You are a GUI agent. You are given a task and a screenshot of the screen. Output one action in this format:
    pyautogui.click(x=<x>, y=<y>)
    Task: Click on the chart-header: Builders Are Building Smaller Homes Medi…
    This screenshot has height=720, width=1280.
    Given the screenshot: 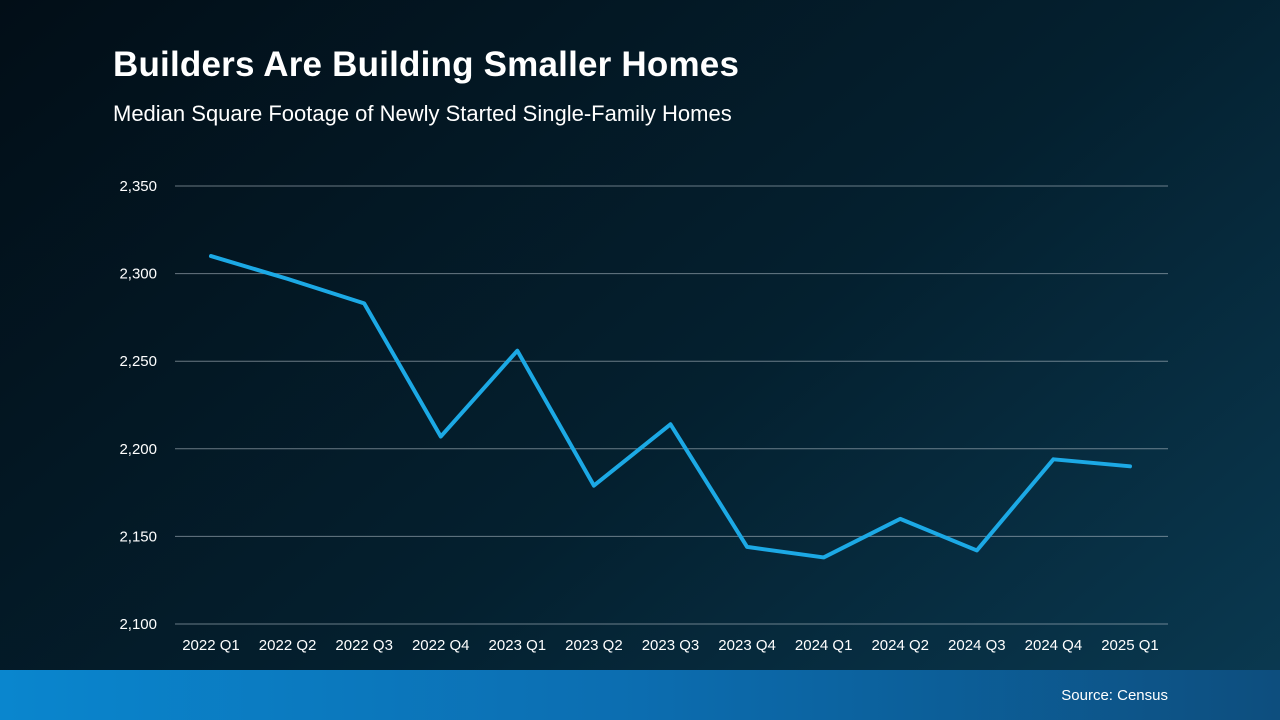 What is the action you would take?
    pyautogui.click(x=426, y=86)
    